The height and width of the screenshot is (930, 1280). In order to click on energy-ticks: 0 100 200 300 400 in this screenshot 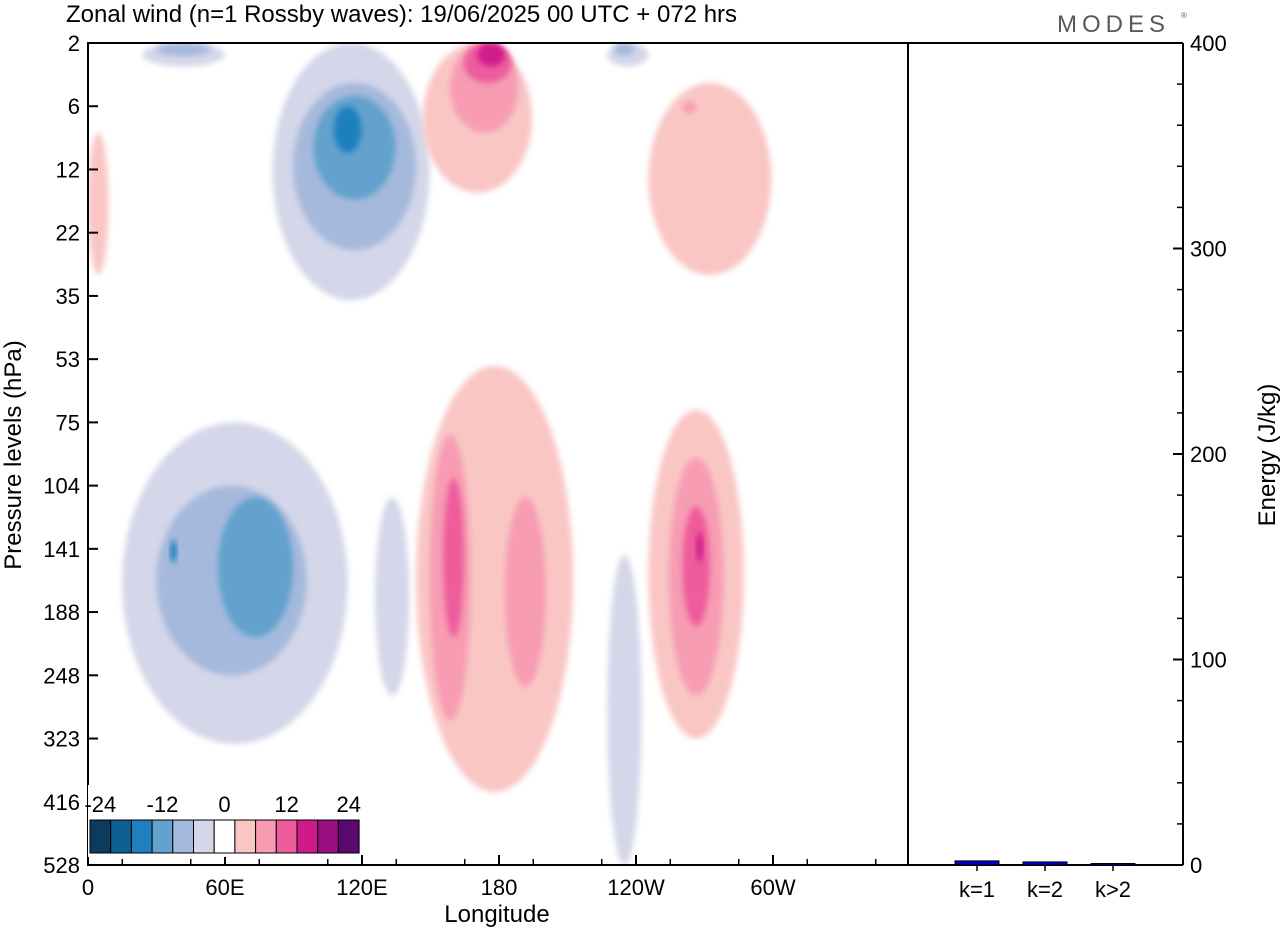, I will do `click(1200, 454)`.